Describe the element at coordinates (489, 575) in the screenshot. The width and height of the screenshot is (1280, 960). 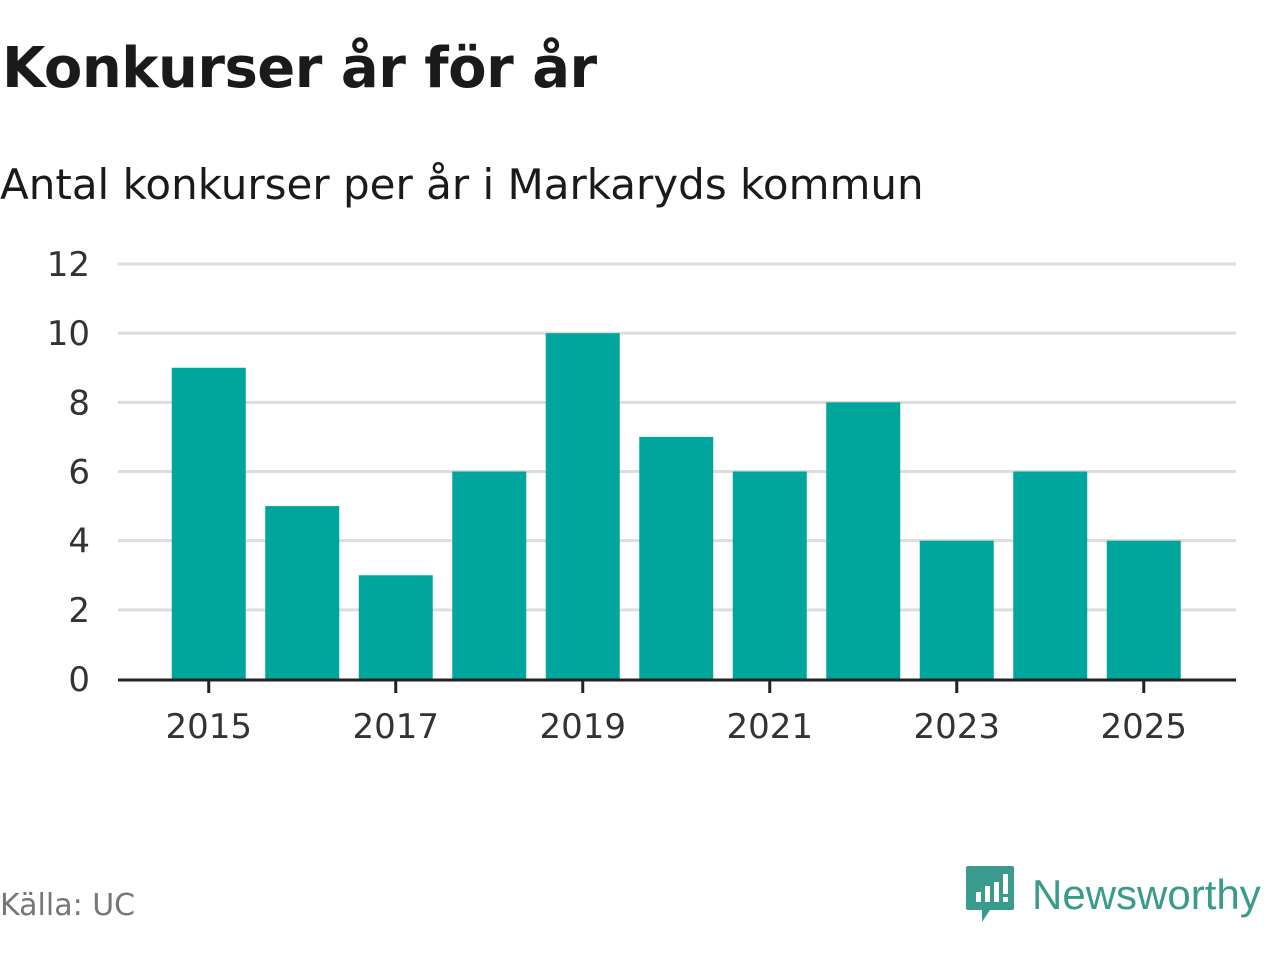
I see `bar-2018` at that location.